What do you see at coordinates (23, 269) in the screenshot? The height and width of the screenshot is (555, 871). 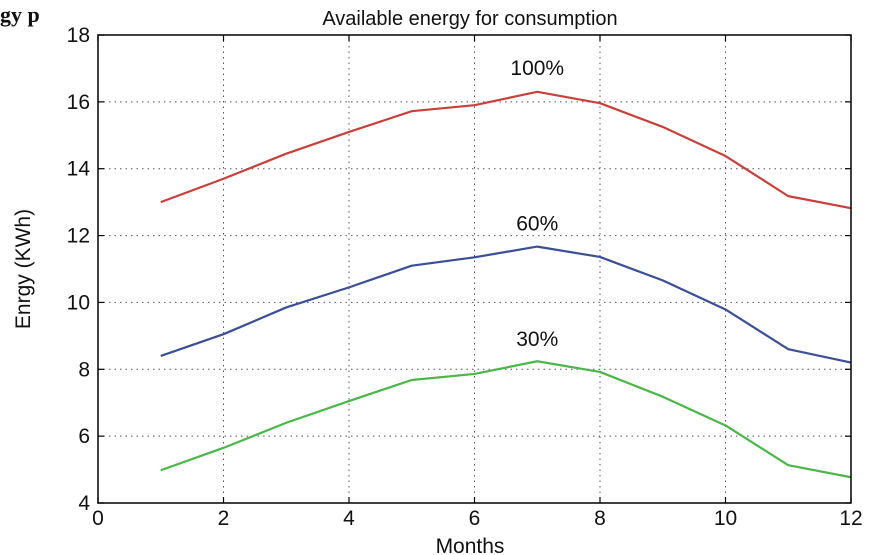 I see `y-axis-label: Enrgy (KWh)` at bounding box center [23, 269].